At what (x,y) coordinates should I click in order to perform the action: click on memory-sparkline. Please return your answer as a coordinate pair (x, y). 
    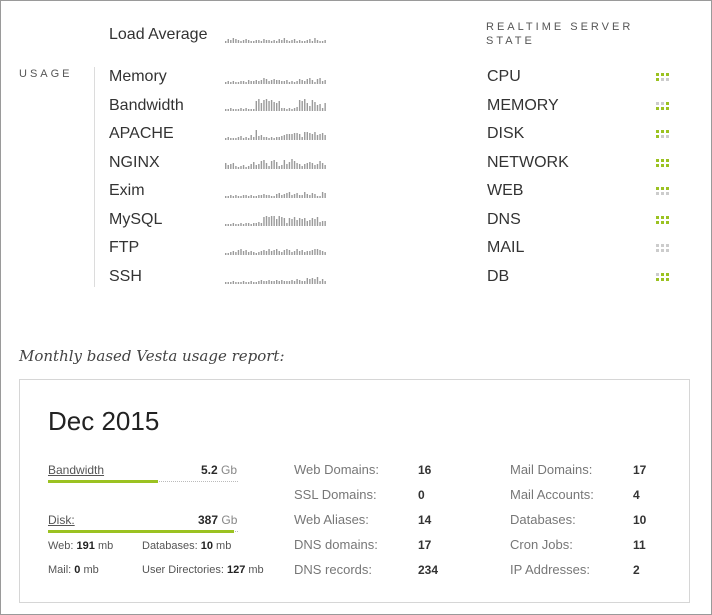
    Looking at the image, I should click on (275, 81).